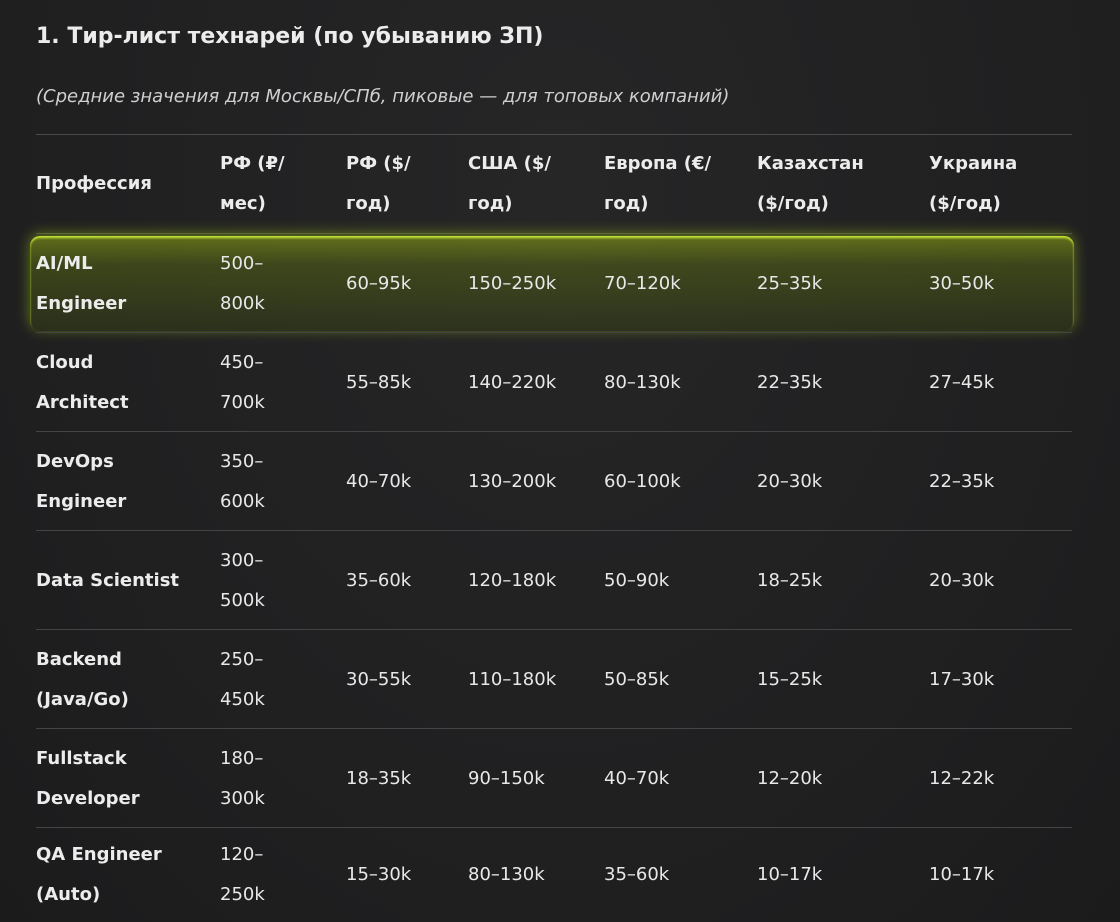 The height and width of the screenshot is (922, 1120). Describe the element at coordinates (554, 134) in the screenshot. I see `table-top-rule` at that location.